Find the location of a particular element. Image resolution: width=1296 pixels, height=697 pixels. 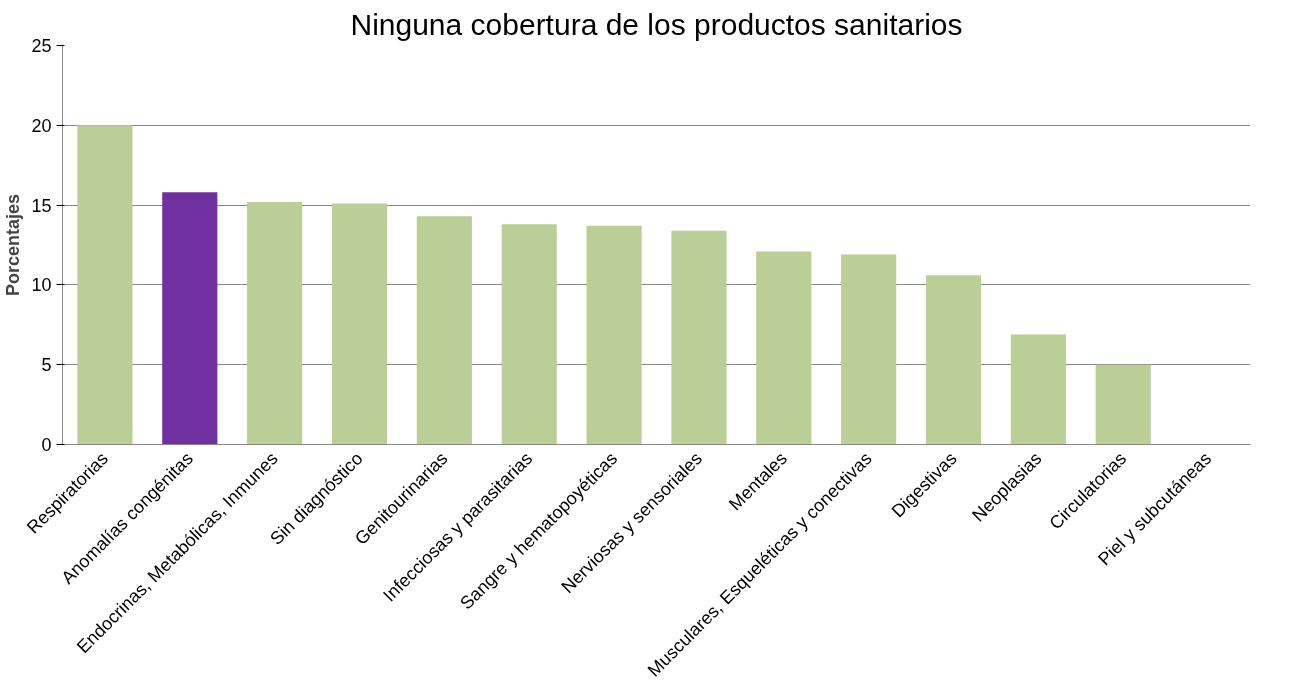

y-tick-label: 25 is located at coordinates (41, 46).